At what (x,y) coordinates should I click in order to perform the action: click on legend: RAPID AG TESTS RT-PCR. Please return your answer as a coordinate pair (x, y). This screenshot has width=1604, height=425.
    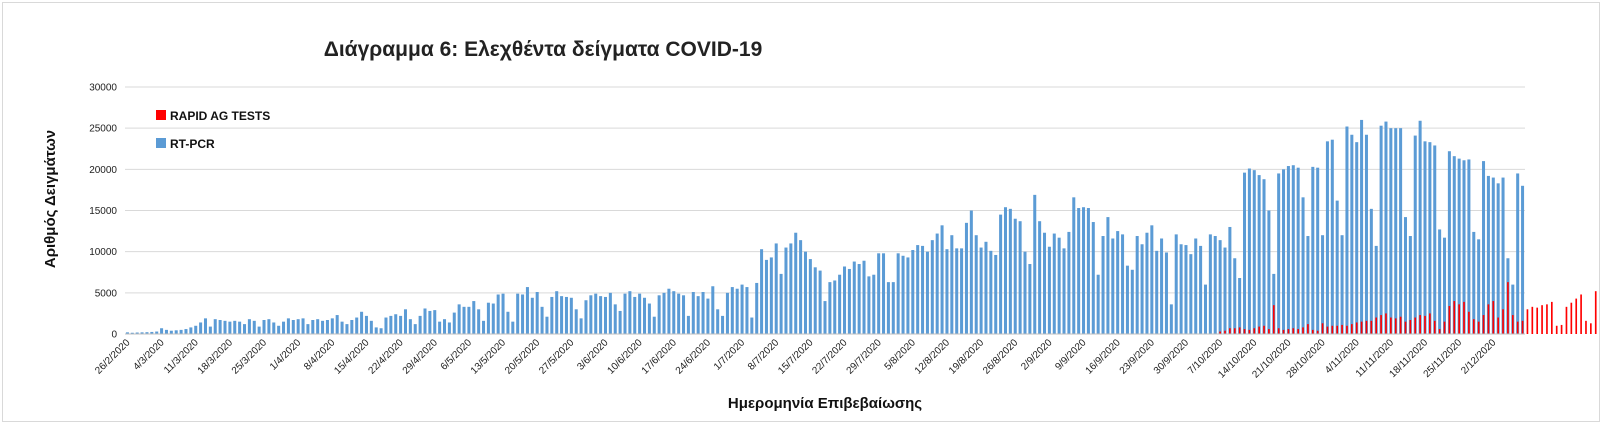
    Looking at the image, I should click on (213, 130).